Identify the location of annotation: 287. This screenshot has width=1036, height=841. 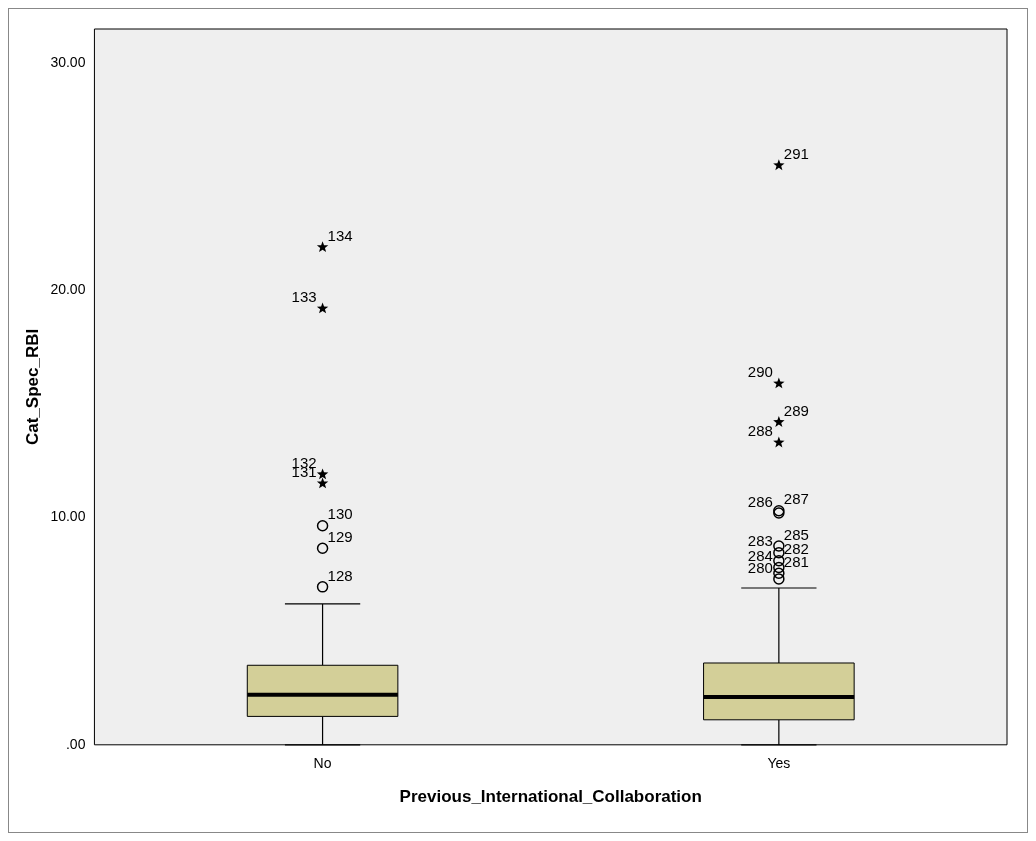
(796, 499).